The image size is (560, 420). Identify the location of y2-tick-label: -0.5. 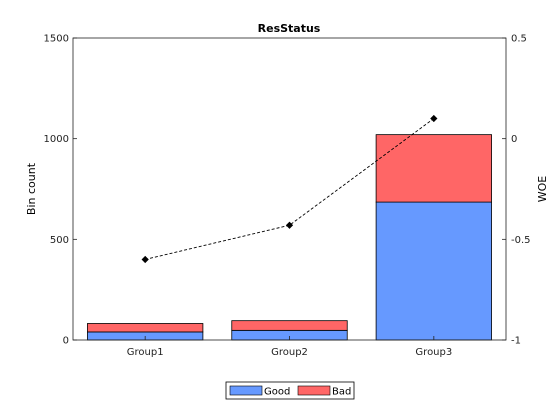
(521, 240).